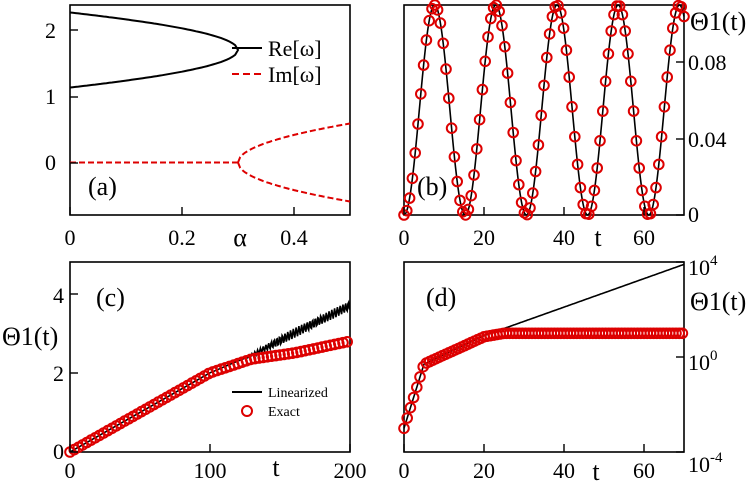 The height and width of the screenshot is (495, 754). Describe the element at coordinates (182, 237) in the screenshot. I see `panel-a-xtick-1: 0.2` at that location.